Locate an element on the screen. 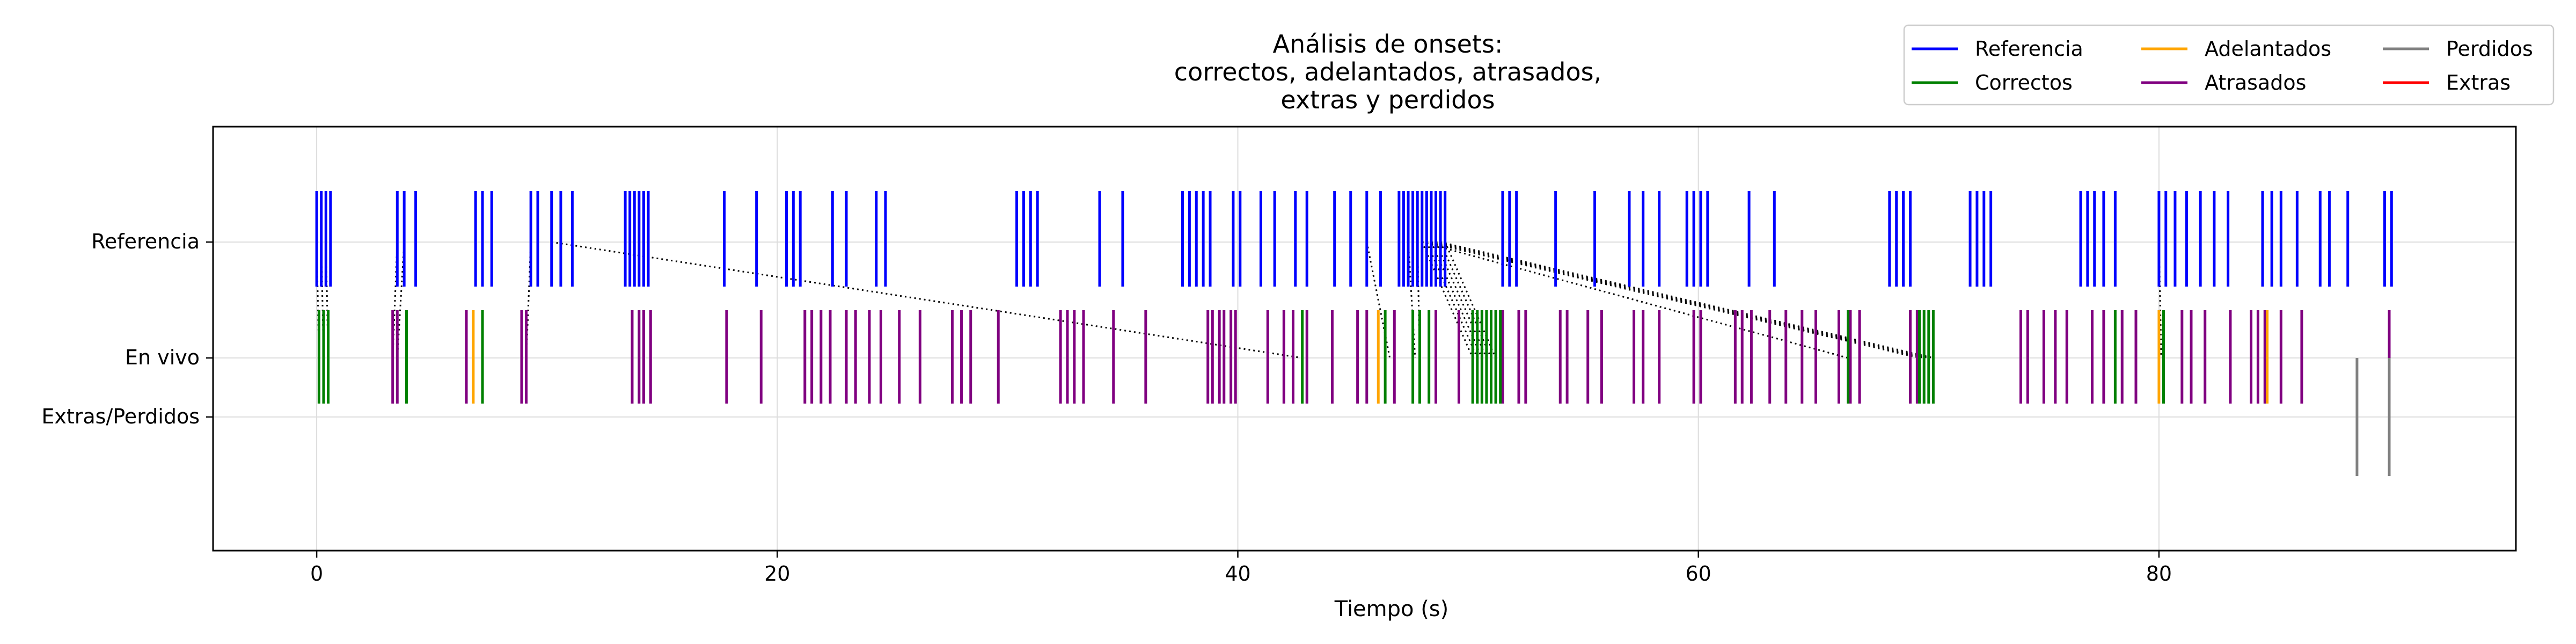  x-tick-label: 60 is located at coordinates (1698, 574).